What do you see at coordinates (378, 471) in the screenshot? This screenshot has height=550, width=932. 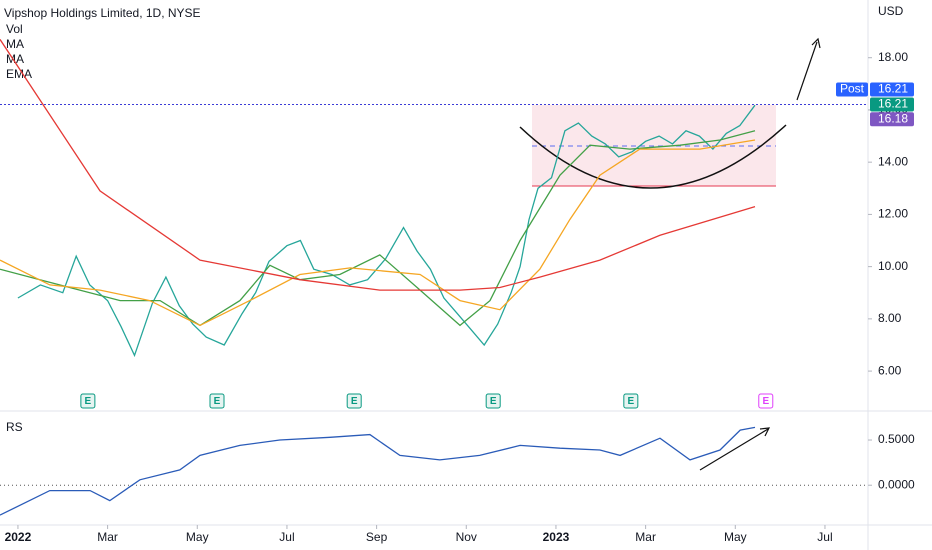 I see `series-line` at bounding box center [378, 471].